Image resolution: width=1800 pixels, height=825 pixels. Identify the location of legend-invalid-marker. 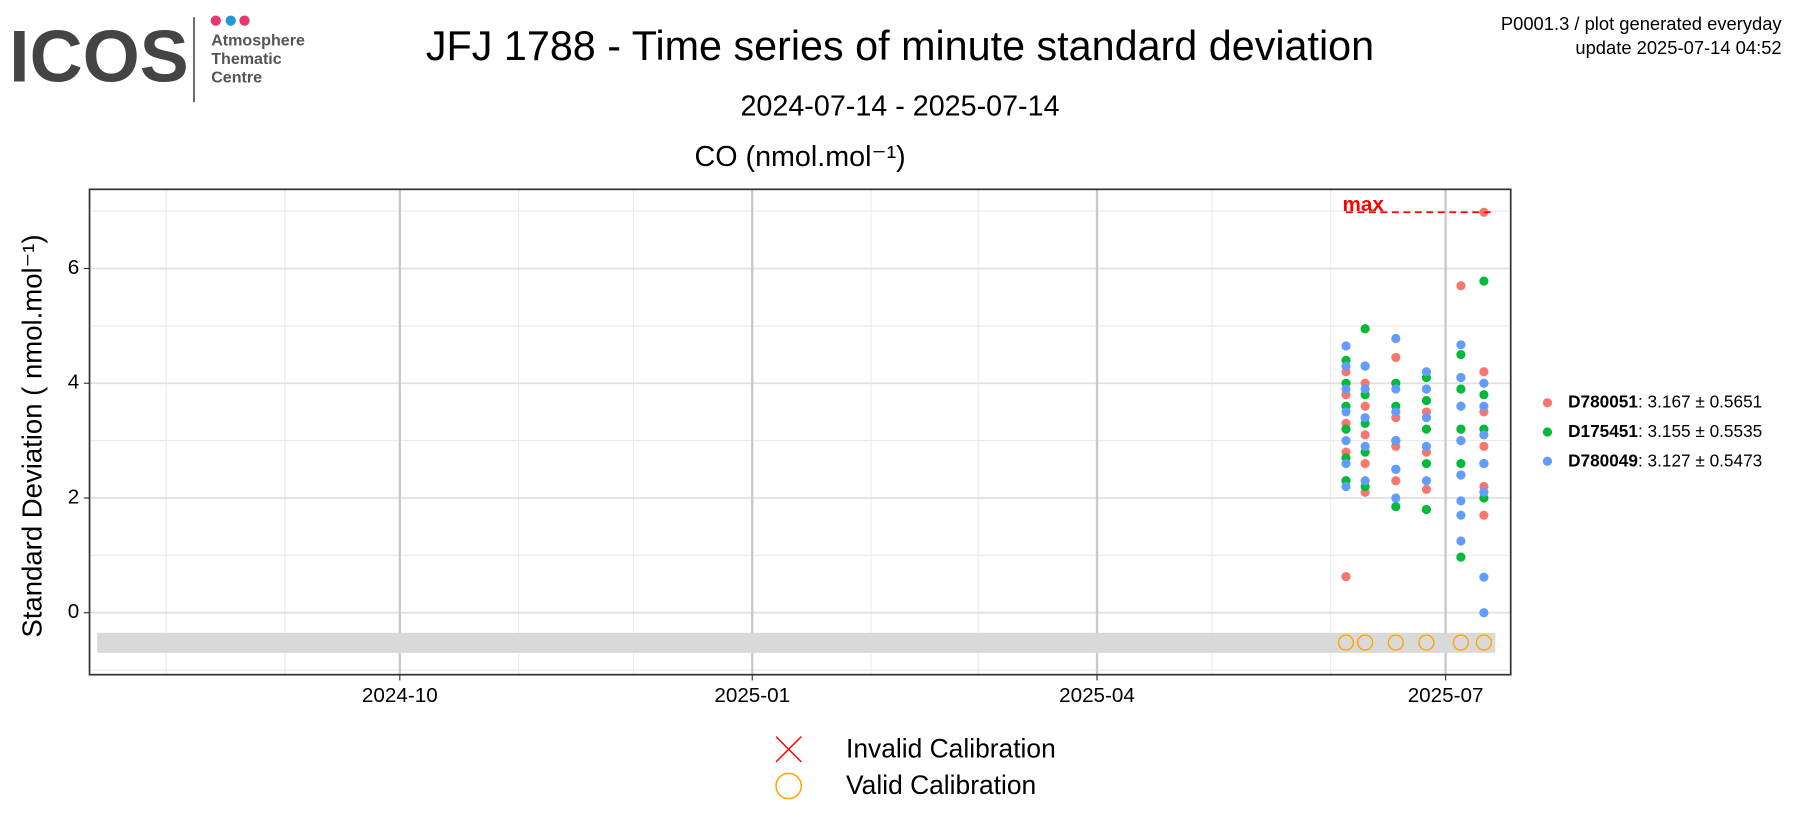
(788, 749).